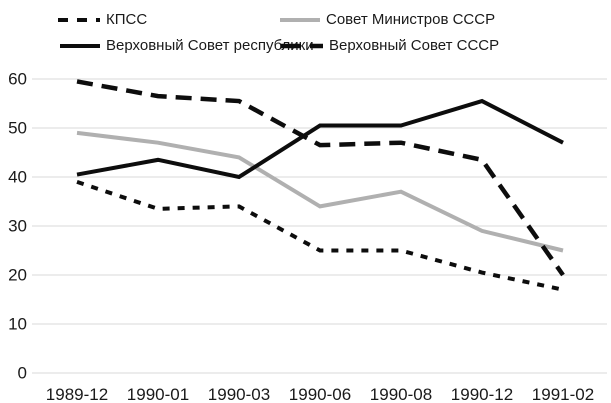  What do you see at coordinates (401, 394) in the screenshot?
I see `x-tick-label-1990-08: 1990-08` at bounding box center [401, 394].